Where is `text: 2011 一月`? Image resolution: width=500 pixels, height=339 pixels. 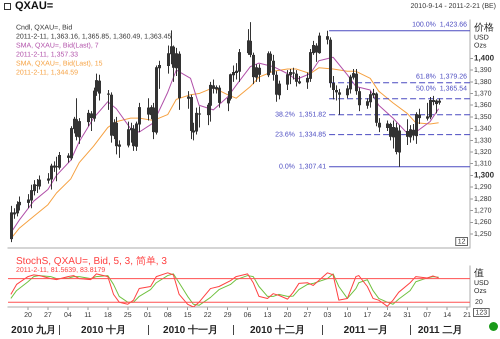
text: 2011 一月 is located at coordinates (366, 330).